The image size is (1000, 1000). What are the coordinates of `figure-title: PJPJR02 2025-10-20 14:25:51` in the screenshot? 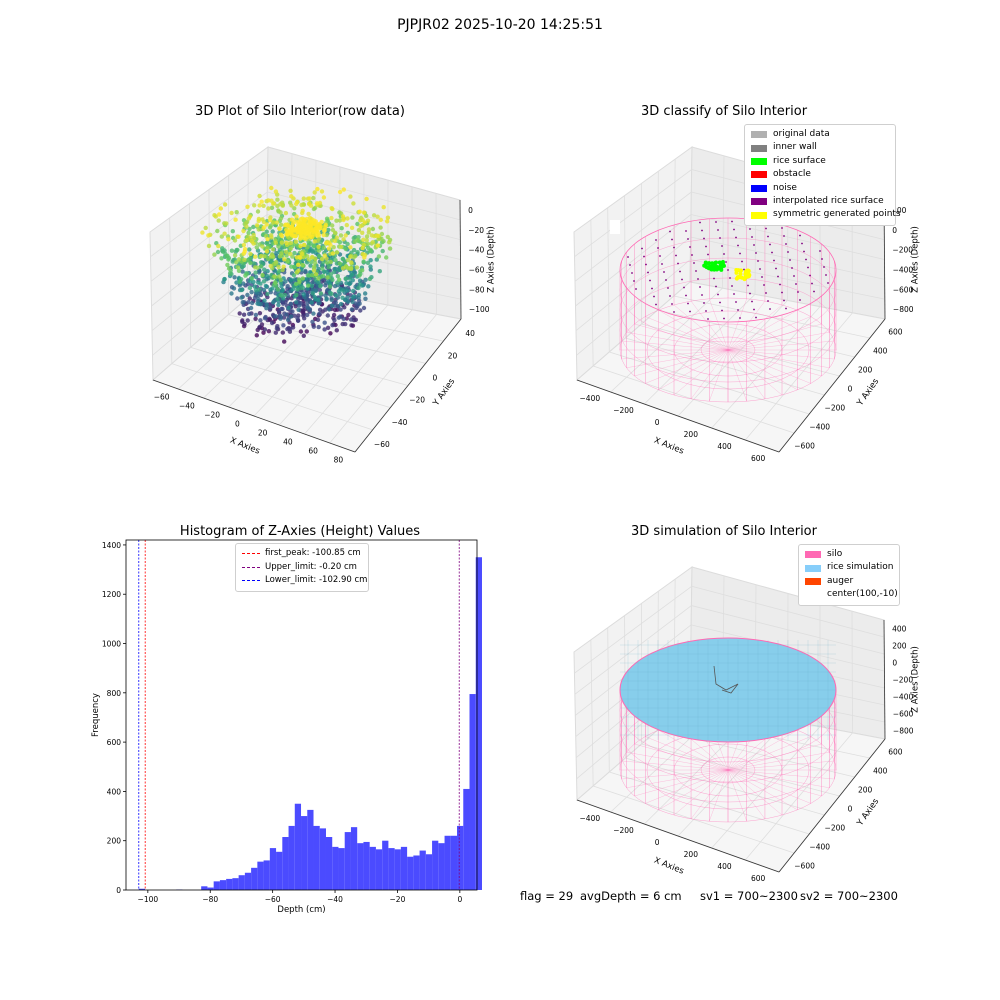 It's located at (500, 25).